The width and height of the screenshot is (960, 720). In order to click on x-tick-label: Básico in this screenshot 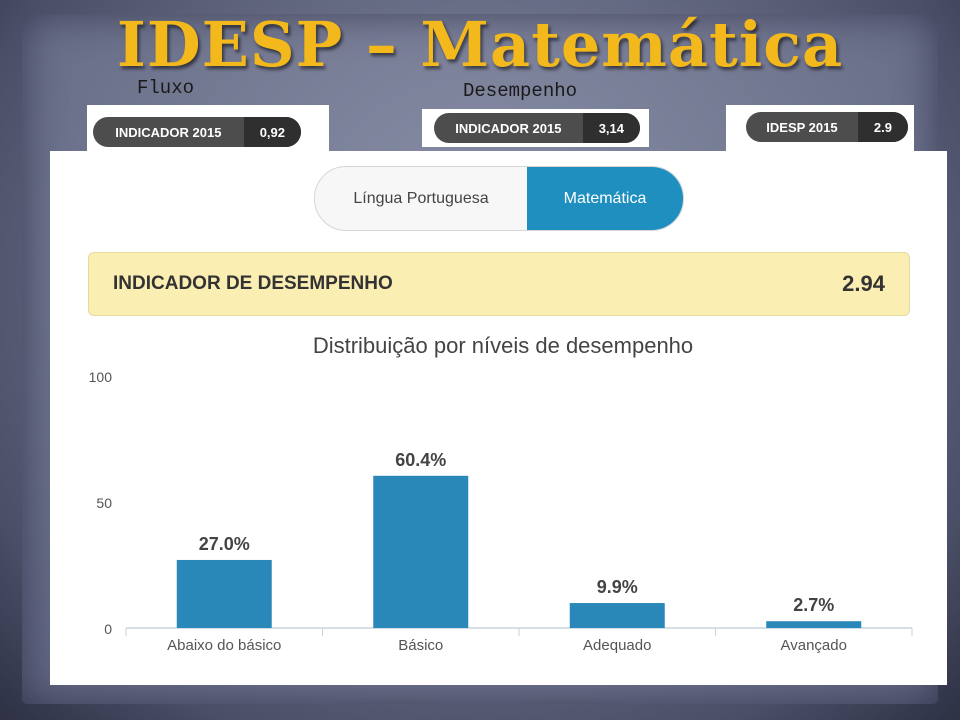, I will do `click(420, 645)`.